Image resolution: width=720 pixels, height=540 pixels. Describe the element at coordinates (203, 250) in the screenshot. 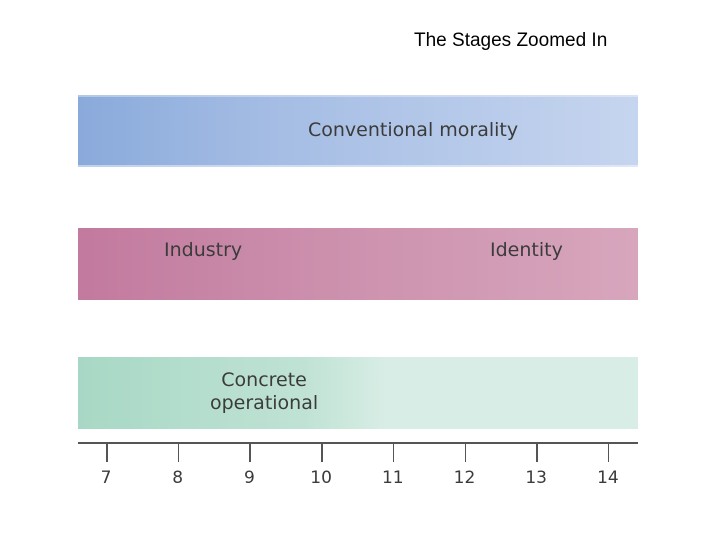

I see `industry-label: Industry` at that location.